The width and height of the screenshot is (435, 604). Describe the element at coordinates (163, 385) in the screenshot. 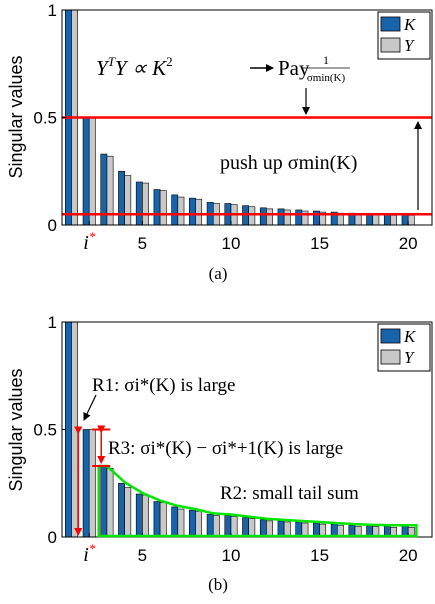

I see `r1-annotation: R1: σi*(K) is large` at that location.